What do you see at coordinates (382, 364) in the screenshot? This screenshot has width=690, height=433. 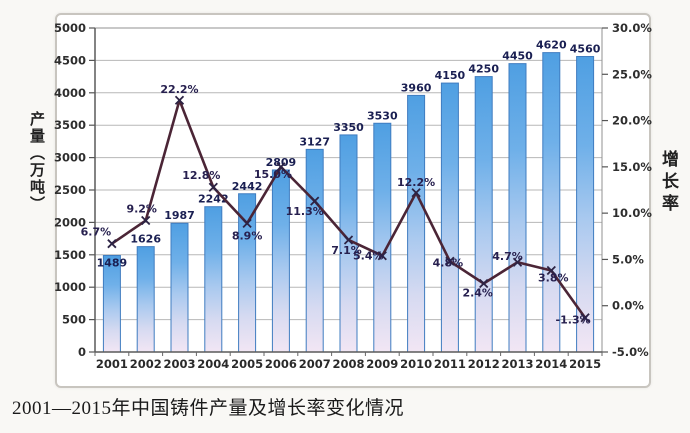 I see `year-tick-label: 2009` at bounding box center [382, 364].